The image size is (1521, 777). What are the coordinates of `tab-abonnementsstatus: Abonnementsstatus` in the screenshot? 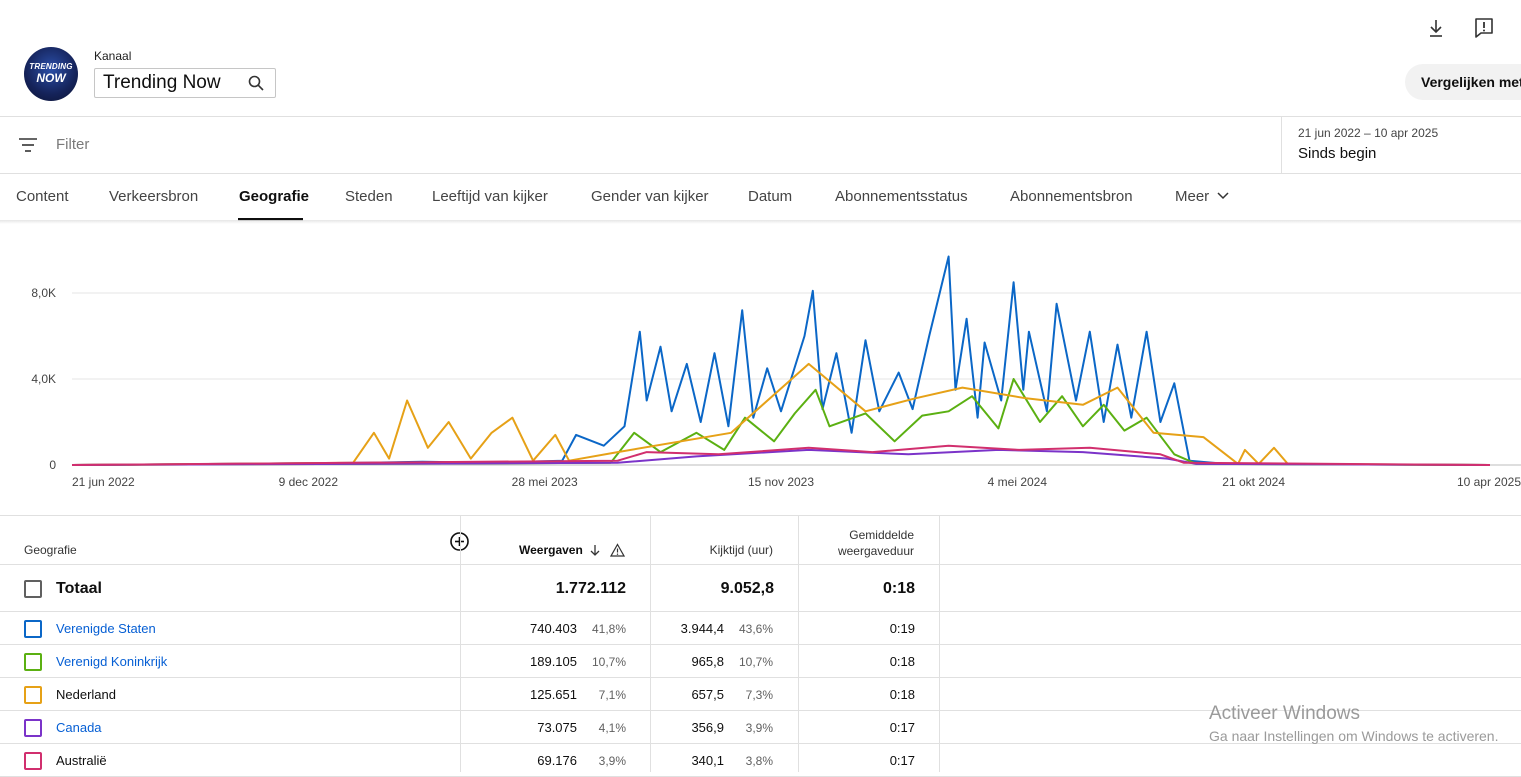 It's located at (901, 196).